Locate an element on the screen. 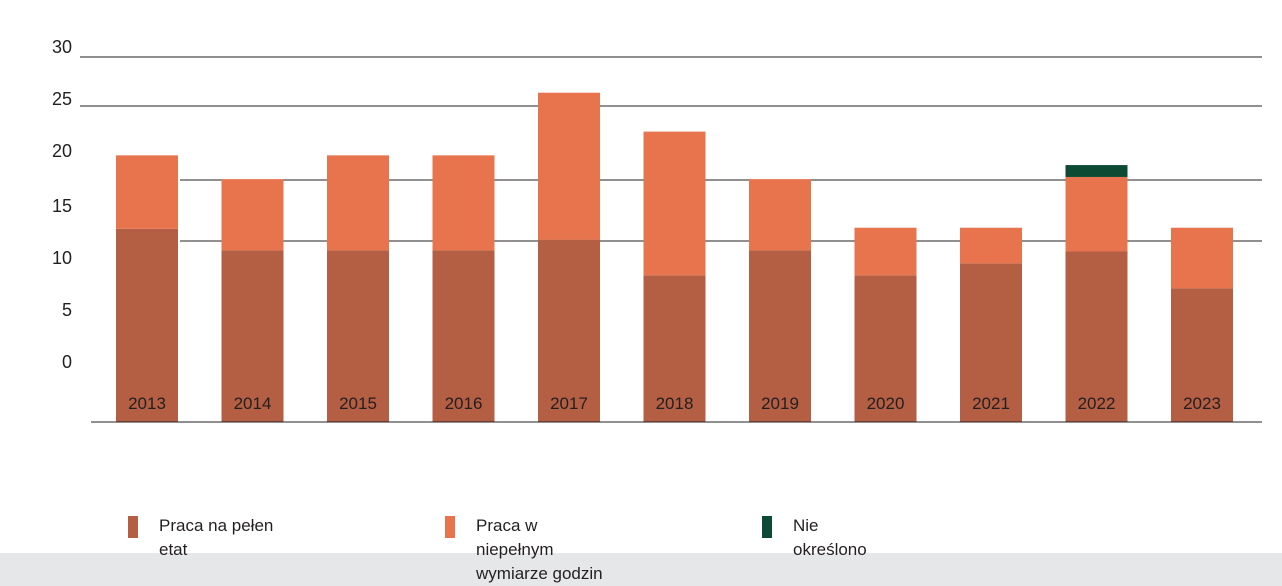 Image resolution: width=1282 pixels, height=586 pixels. y-axis-ticks: 0 5 10 15 20 25 30 is located at coordinates (62, 204).